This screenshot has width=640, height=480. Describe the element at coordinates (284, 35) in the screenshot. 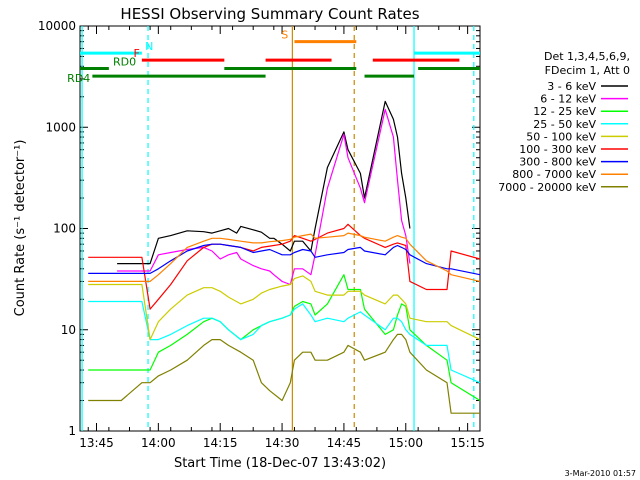

I see `annotation-bar-label: S` at that location.